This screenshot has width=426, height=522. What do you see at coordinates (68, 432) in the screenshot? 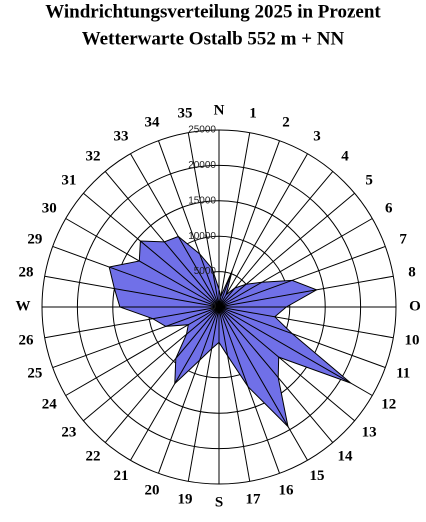
I see `direction-label: 23` at bounding box center [68, 432].